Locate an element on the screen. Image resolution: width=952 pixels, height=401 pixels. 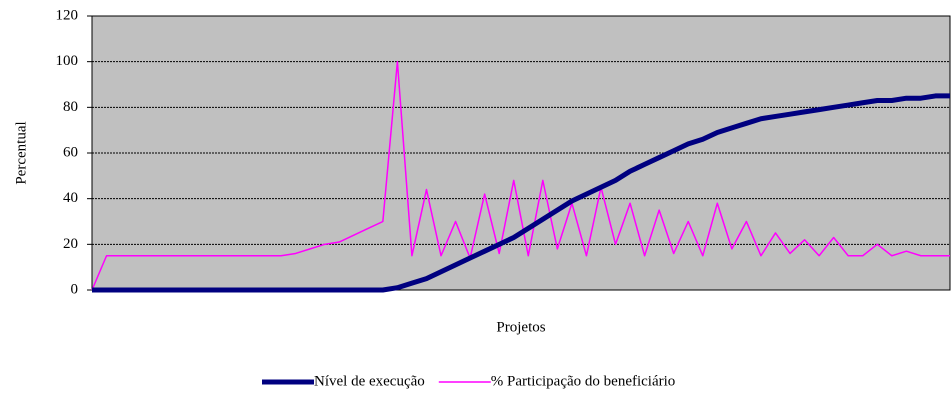
y-tick-label: 20 is located at coordinates (70, 244).